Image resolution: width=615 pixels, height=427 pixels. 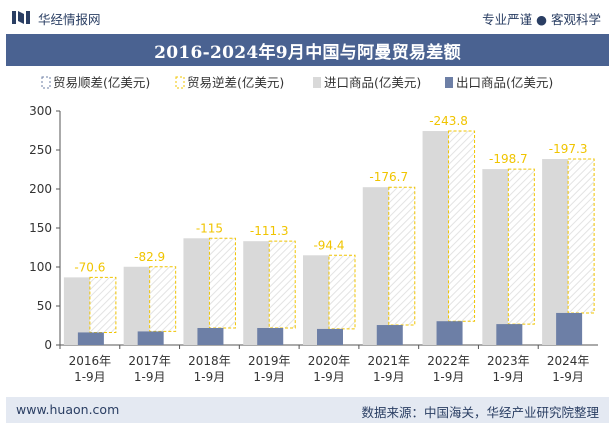 What do you see at coordinates (149, 257) in the screenshot?
I see `deficit-data-label: -82.9` at bounding box center [149, 257].